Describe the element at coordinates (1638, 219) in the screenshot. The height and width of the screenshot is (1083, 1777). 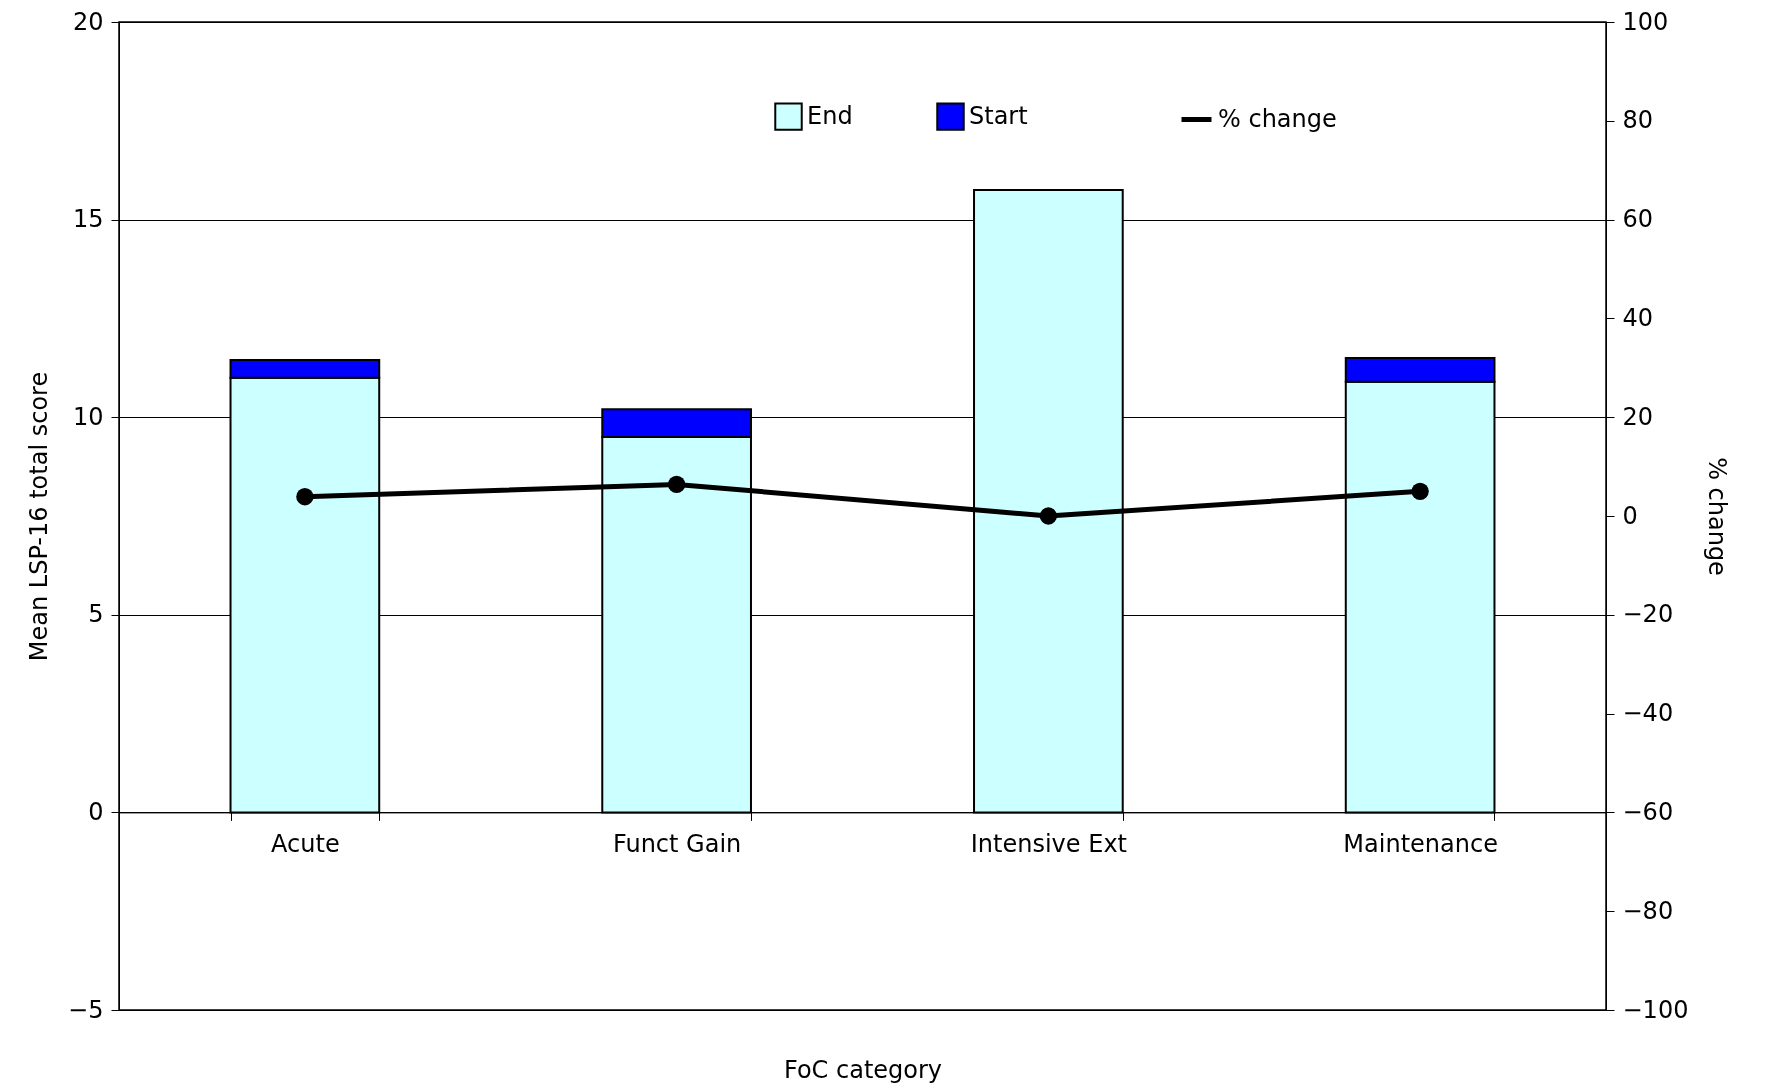
I see `y2-tick-label: 60` at that location.